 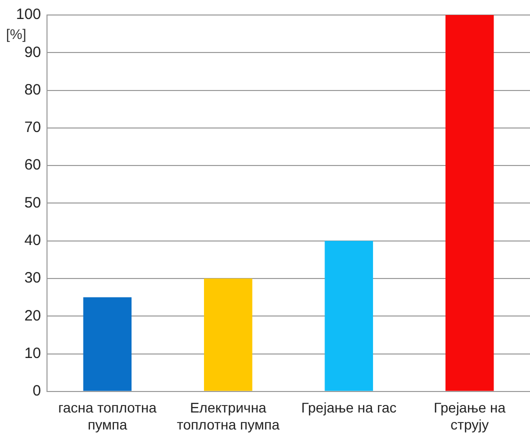 I want to click on y-tick-label: 0, so click(x=37, y=391).